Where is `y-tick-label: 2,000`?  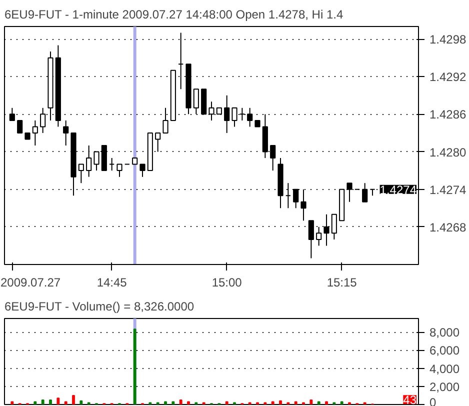 y-tick-label: 2,000 is located at coordinates (445, 387).